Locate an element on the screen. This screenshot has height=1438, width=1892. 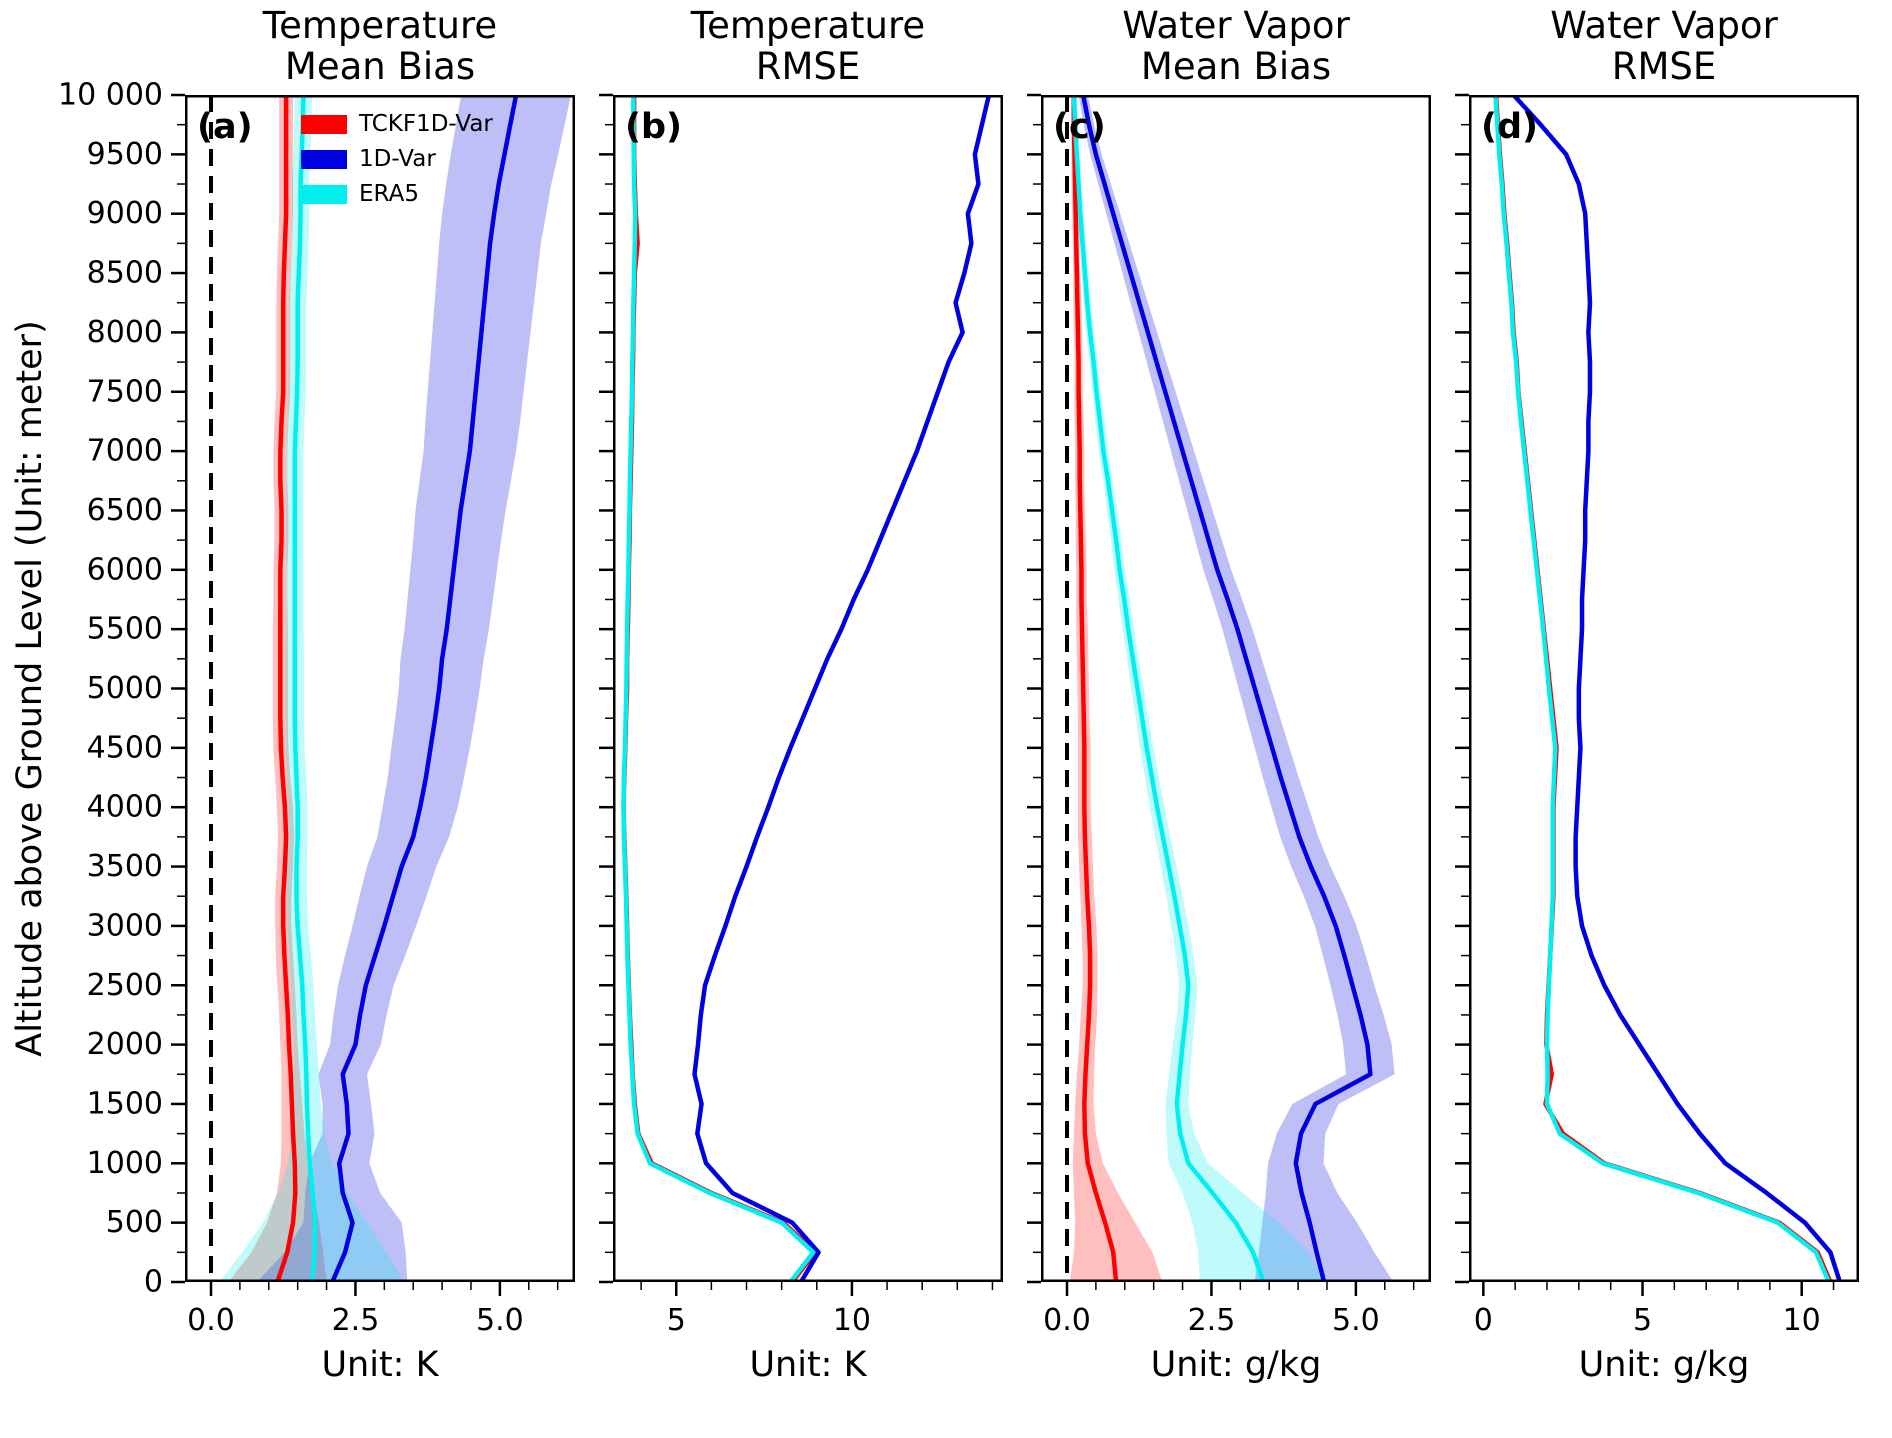
y-tick-label: 5000 is located at coordinates (125, 688).